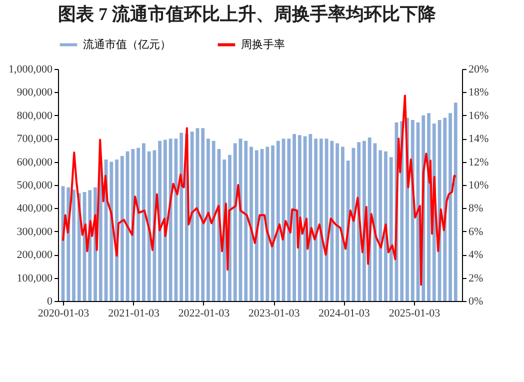 The height and width of the screenshot is (382, 524). What do you see at coordinates (64, 314) in the screenshot?
I see `x-tick-label: 2020-01-03` at bounding box center [64, 314].